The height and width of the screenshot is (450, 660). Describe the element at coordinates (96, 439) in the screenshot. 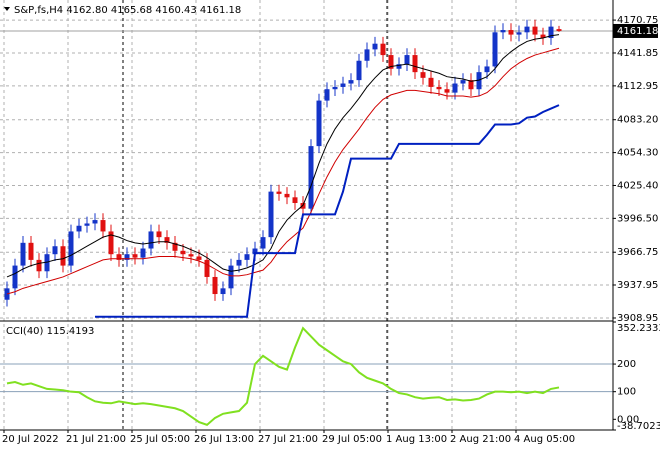

I see `x-tick-label: 21 Jul 21:00` at that location.